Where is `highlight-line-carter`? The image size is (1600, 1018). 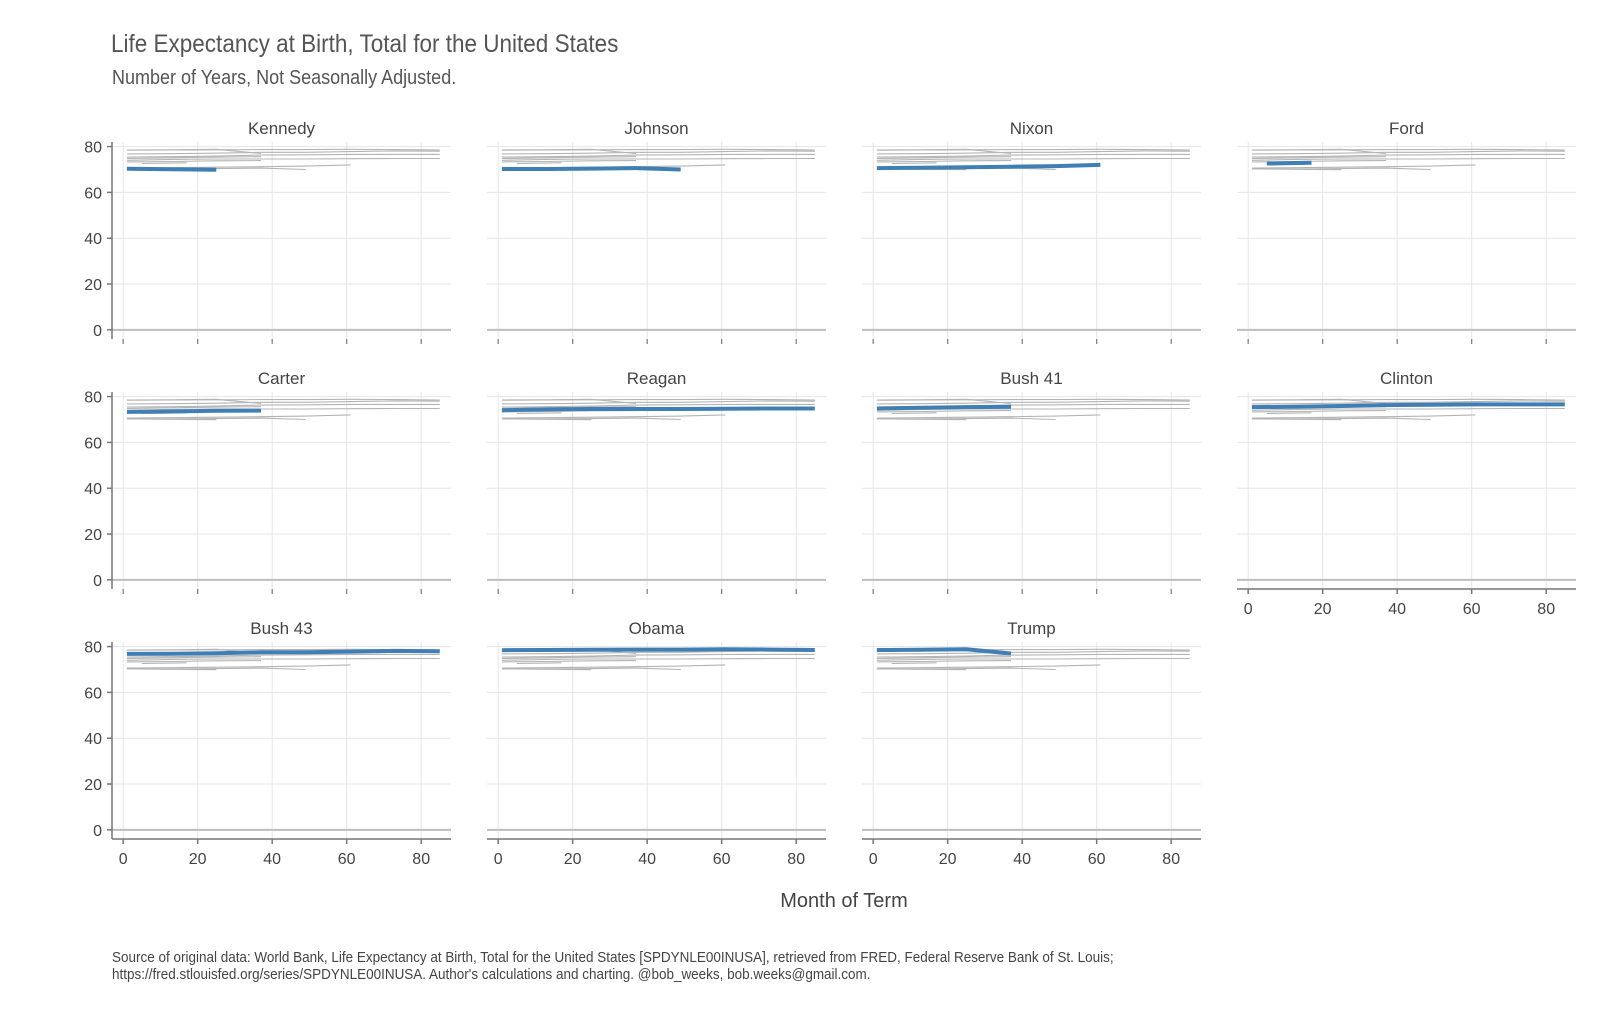
highlight-line-carter is located at coordinates (194, 411).